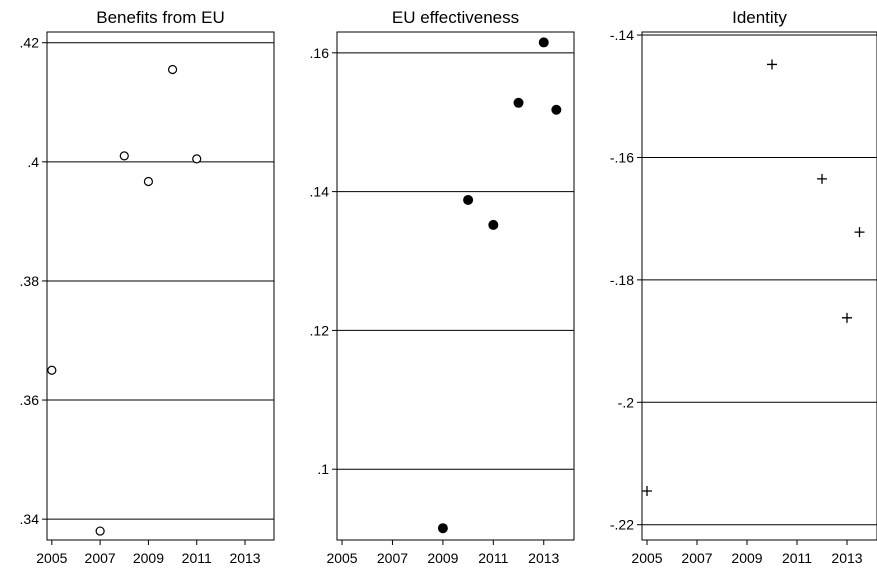 This screenshot has width=877, height=573. What do you see at coordinates (622, 35) in the screenshot?
I see `y-tick-label: -.14` at bounding box center [622, 35].